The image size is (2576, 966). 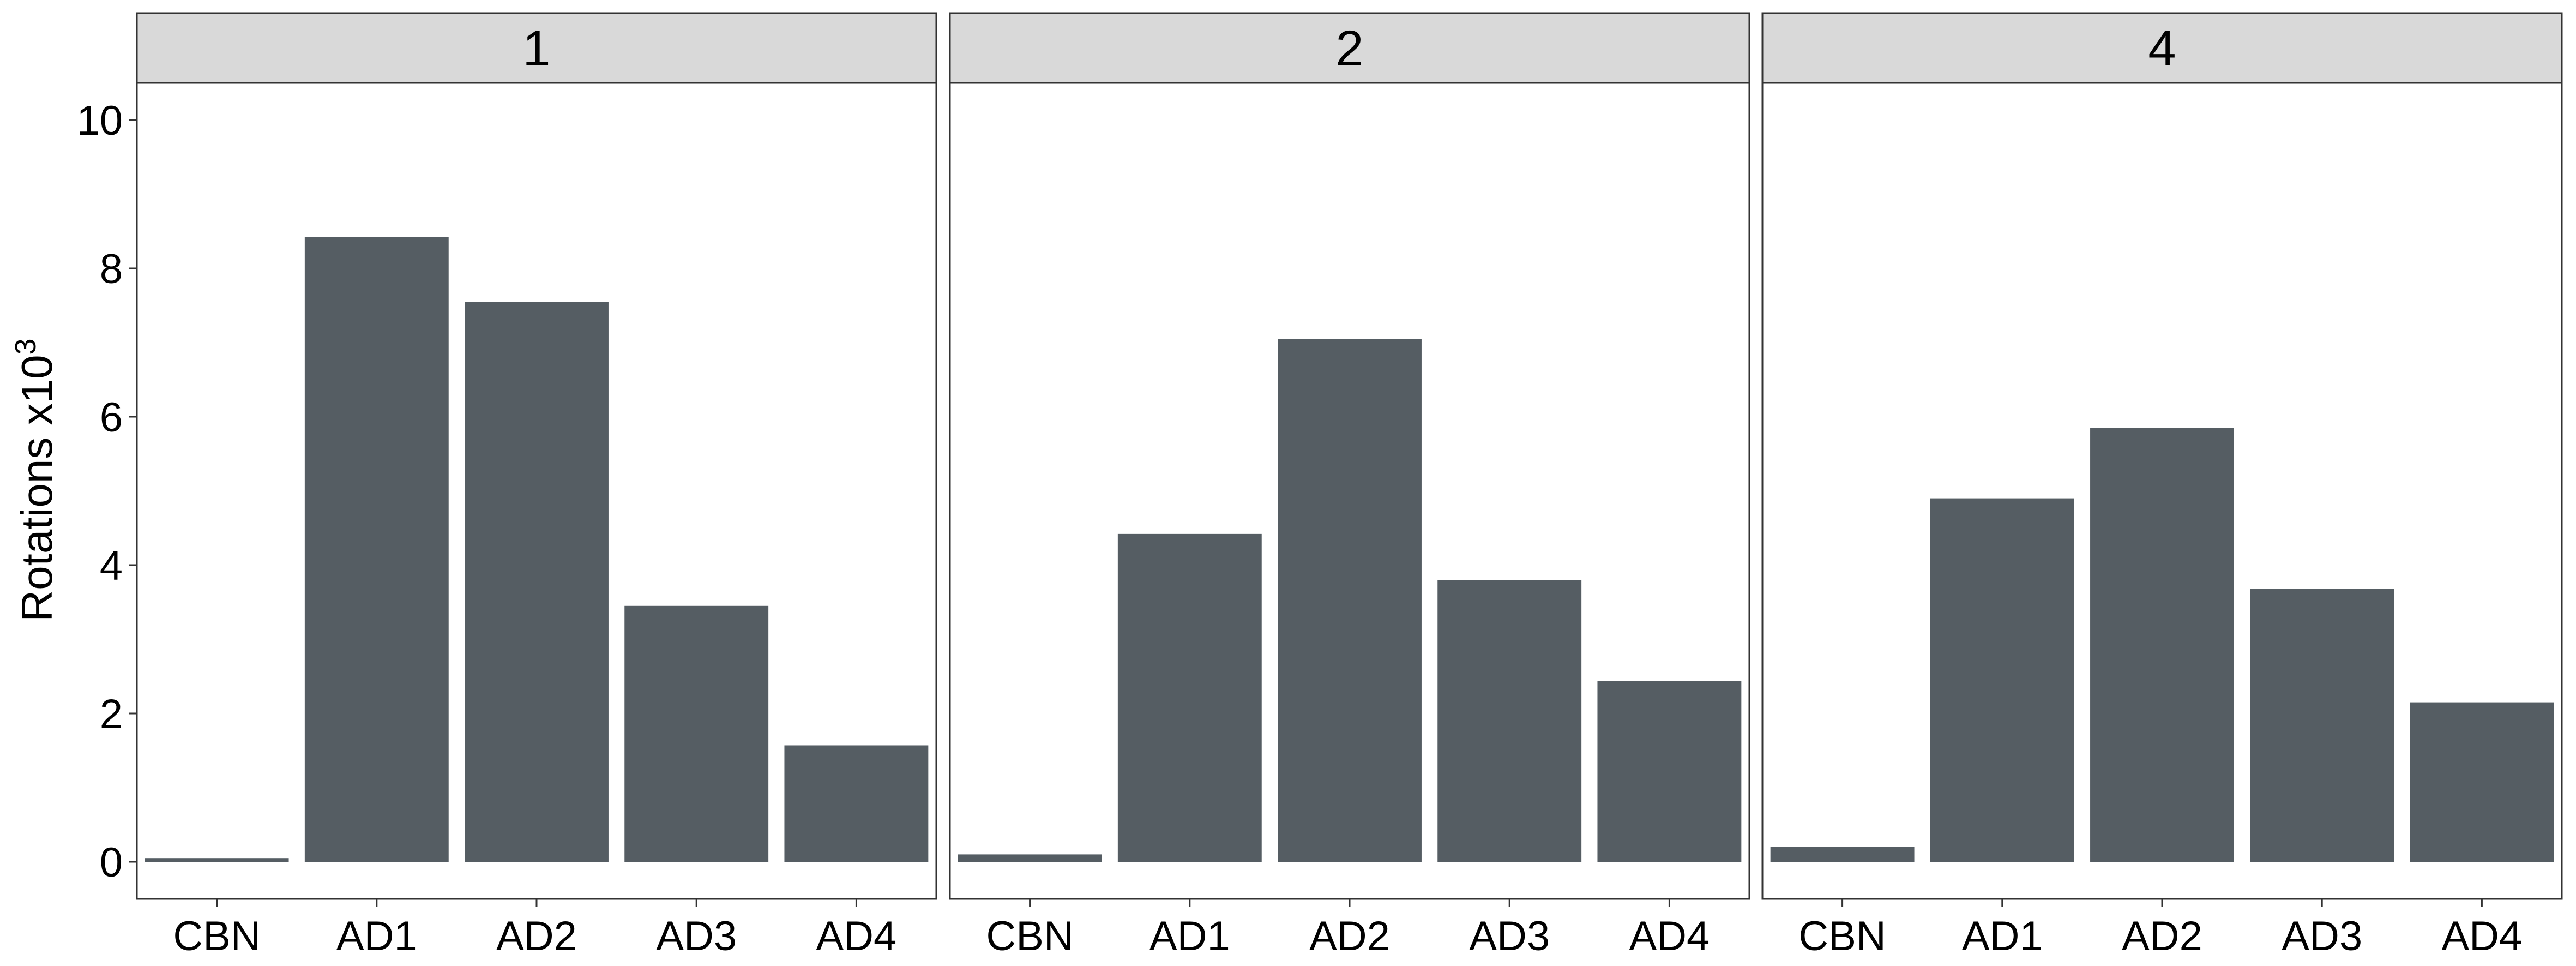 What do you see at coordinates (106, 492) in the screenshot?
I see `y-axis: 0 2 4 6 8 10` at bounding box center [106, 492].